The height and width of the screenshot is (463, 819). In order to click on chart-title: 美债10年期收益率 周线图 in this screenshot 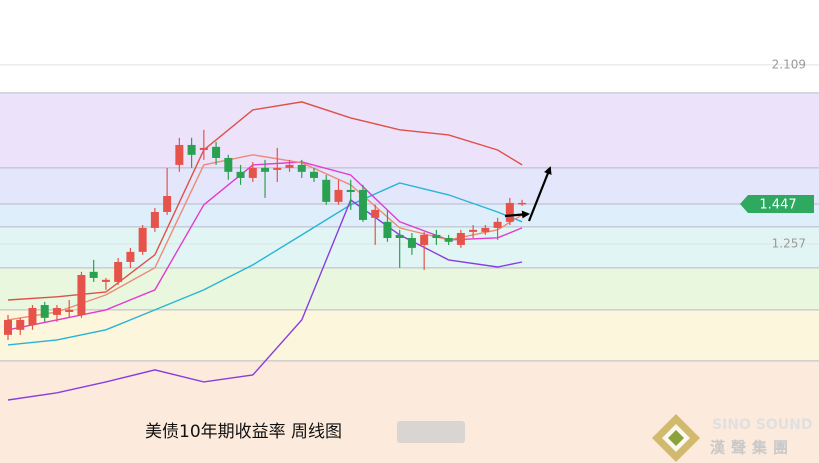, I will do `click(243, 432)`.